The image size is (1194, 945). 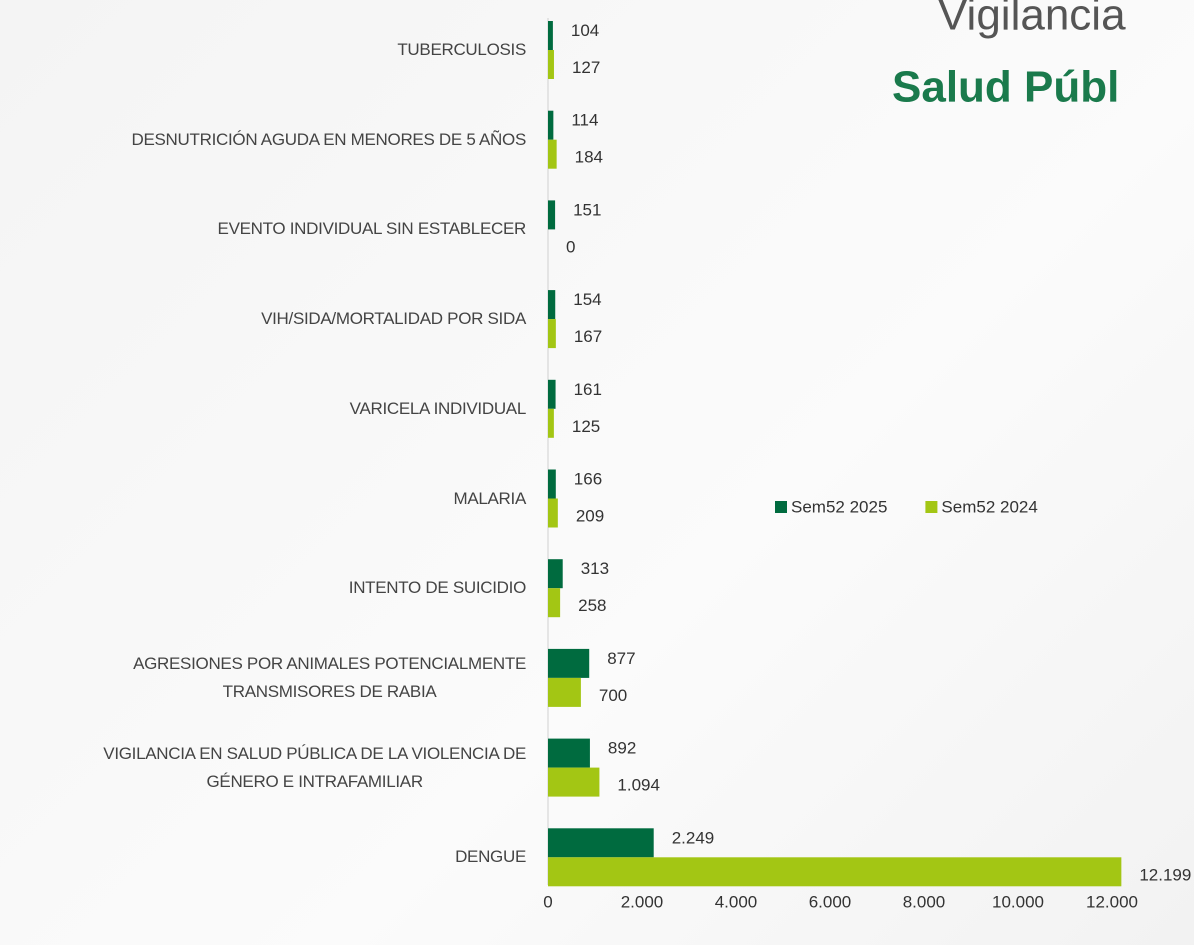 I want to click on data-label: 114, so click(x=584, y=120).